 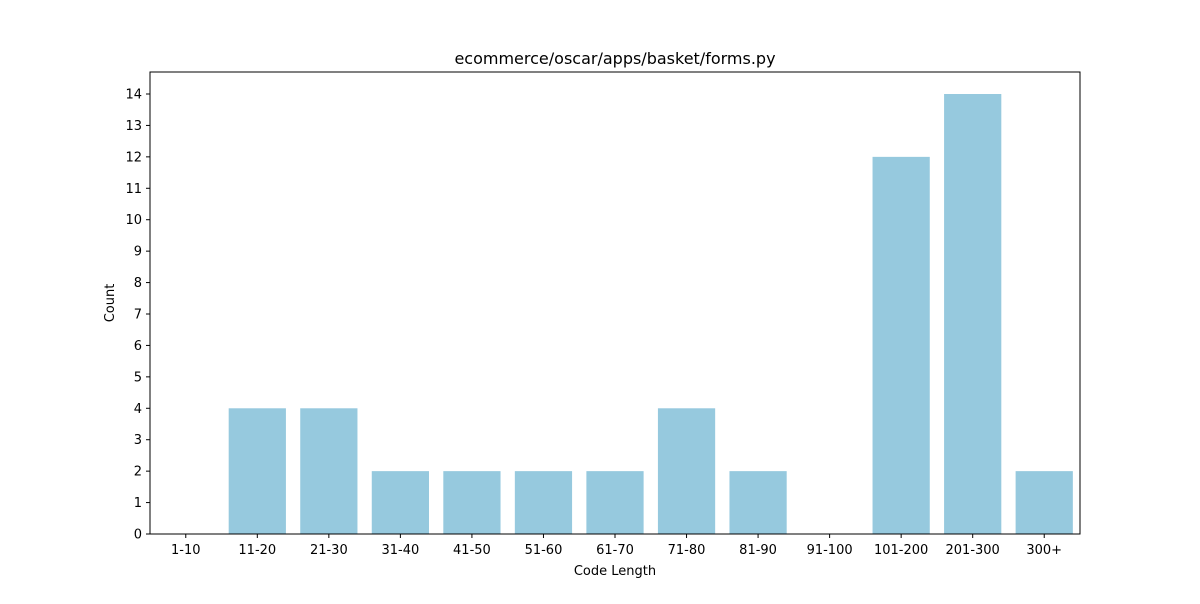 I want to click on x-tick-label: 91-100, so click(x=830, y=550).